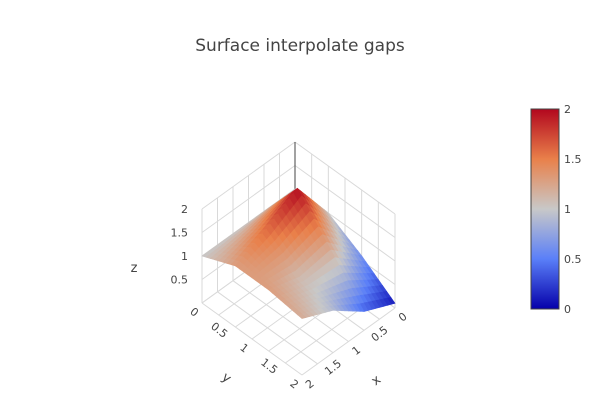 This screenshot has height=400, width=600. What do you see at coordinates (545, 209) in the screenshot?
I see `colorbar-gradient` at bounding box center [545, 209].